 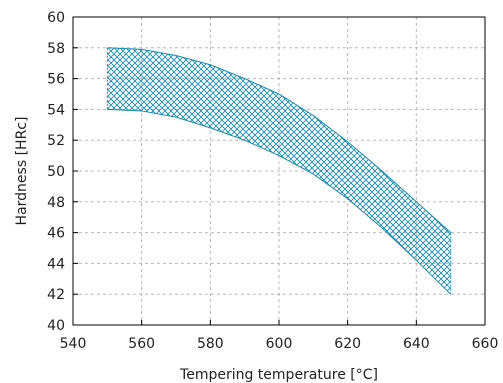 I want to click on y-tick-label: 42, so click(x=56, y=295).